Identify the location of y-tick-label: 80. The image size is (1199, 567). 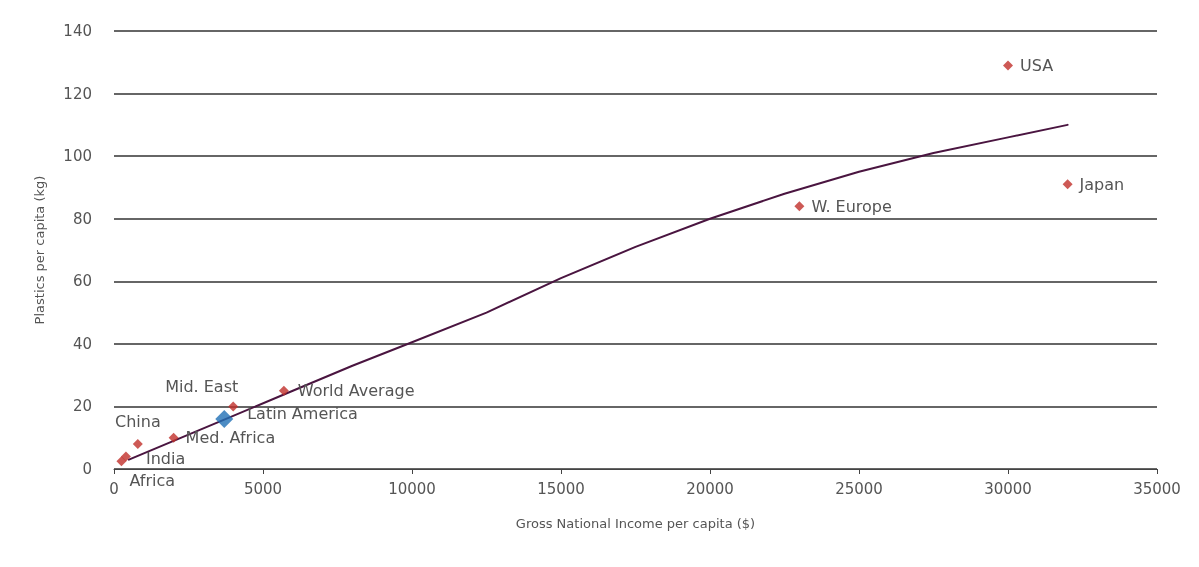
(82, 218).